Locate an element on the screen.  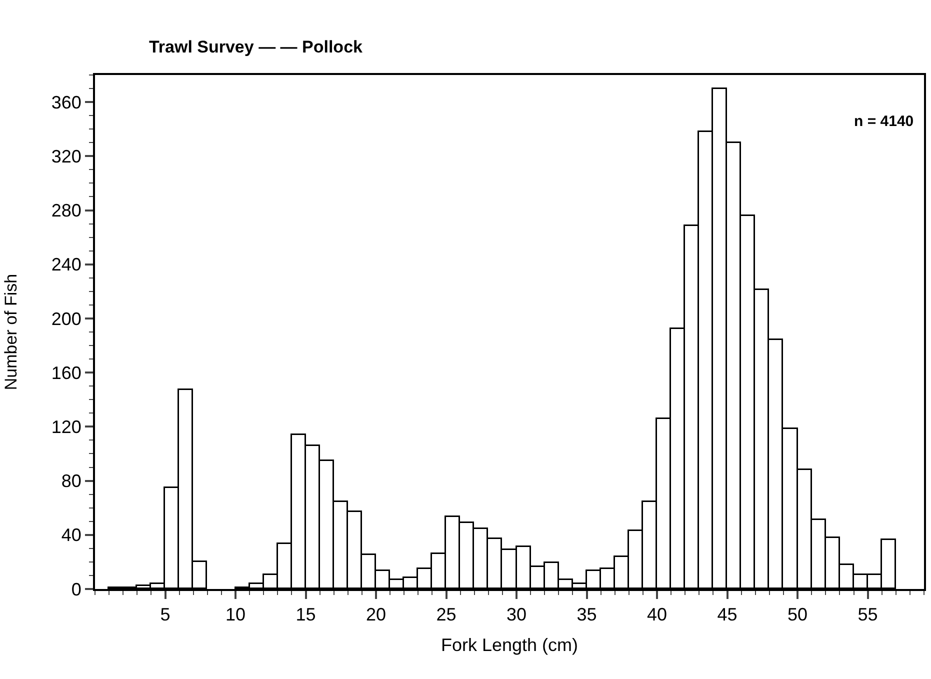
y-tick-label: 40 is located at coordinates (71, 535).